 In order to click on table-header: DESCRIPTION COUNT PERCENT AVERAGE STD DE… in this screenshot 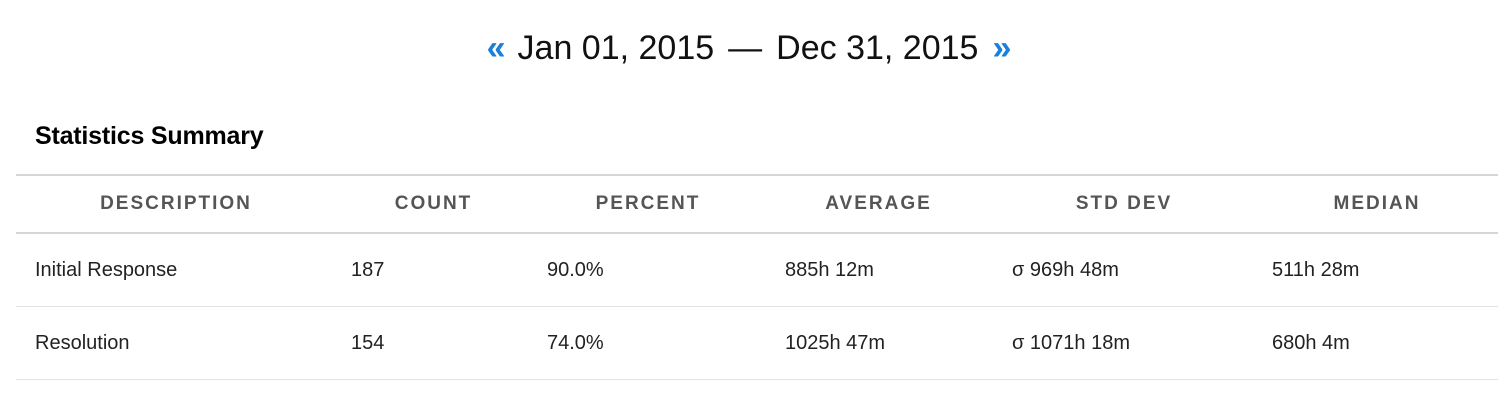, I will do `click(757, 204)`.